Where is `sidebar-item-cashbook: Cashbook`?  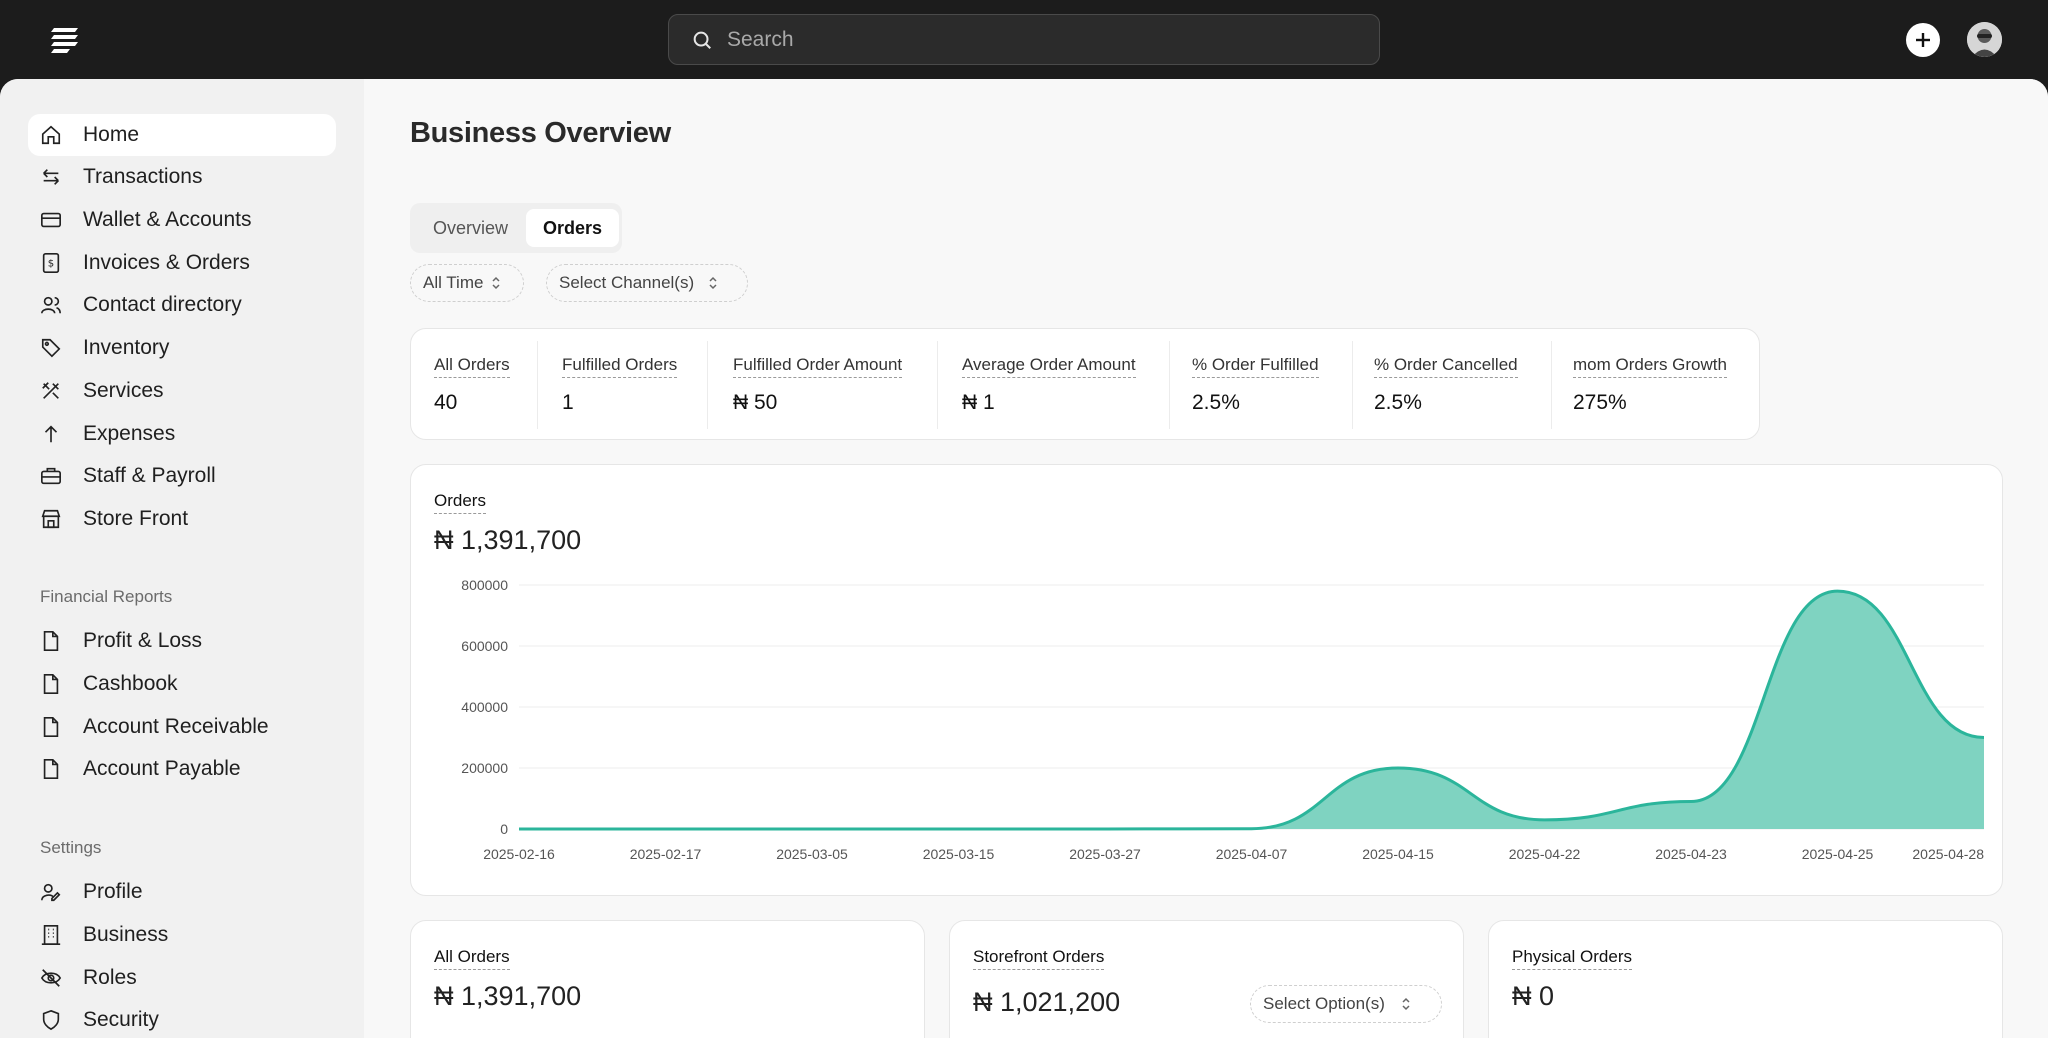
sidebar-item-cashbook: Cashbook is located at coordinates (182, 684).